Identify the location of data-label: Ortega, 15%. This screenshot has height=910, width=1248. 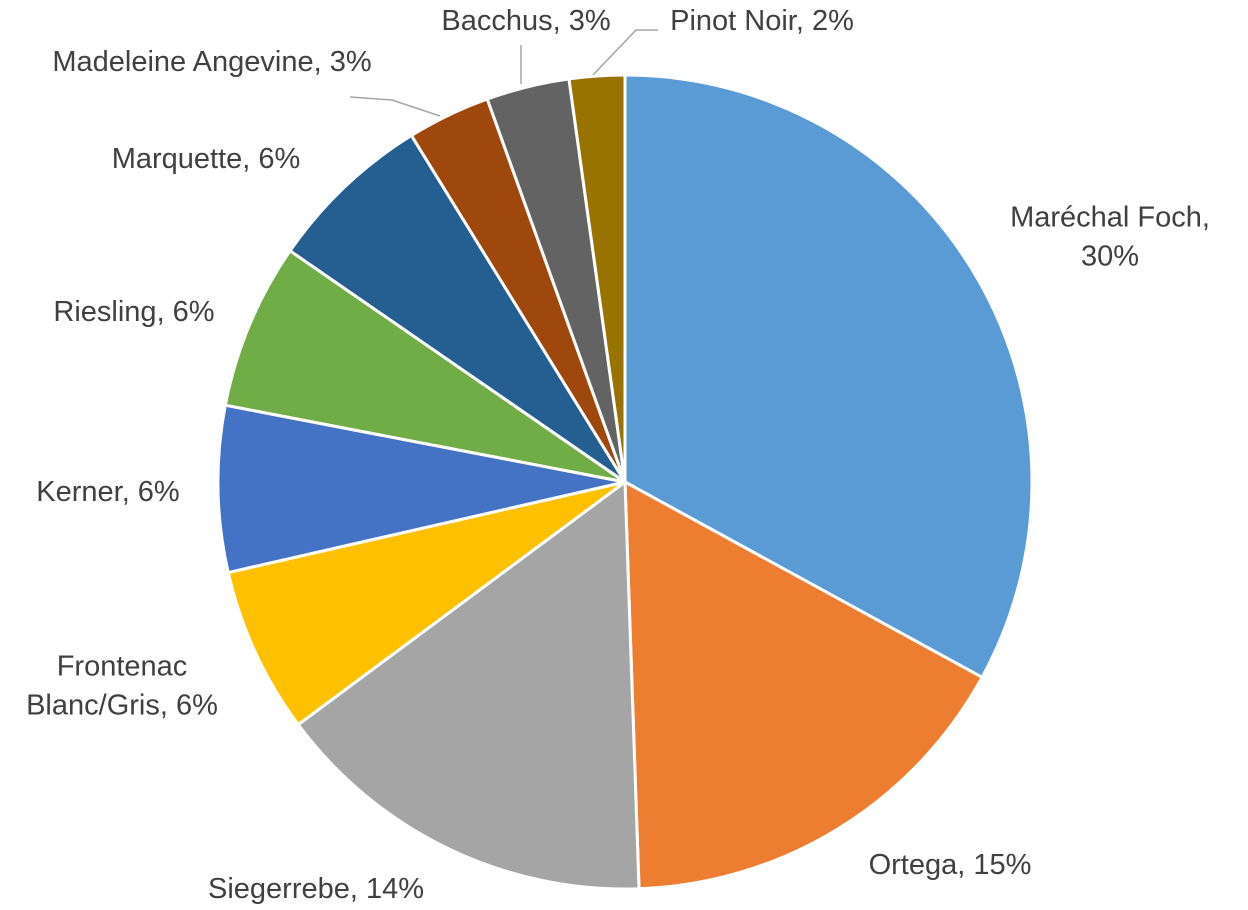
(950, 865).